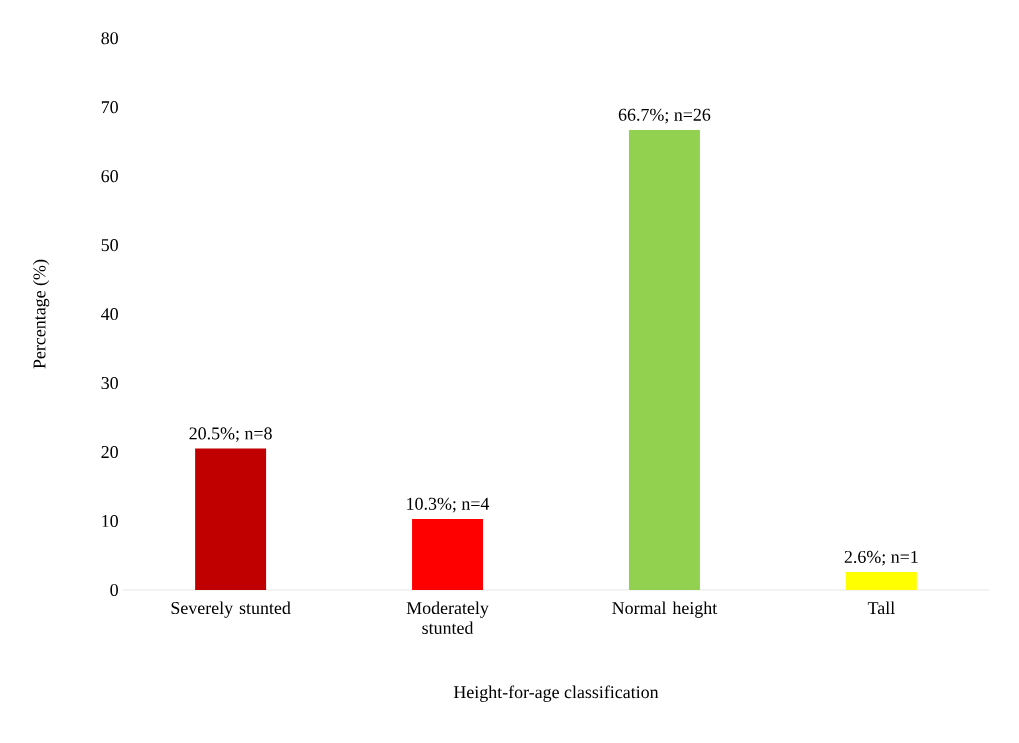  Describe the element at coordinates (110, 520) in the screenshot. I see `y-tick-label: 10` at that location.